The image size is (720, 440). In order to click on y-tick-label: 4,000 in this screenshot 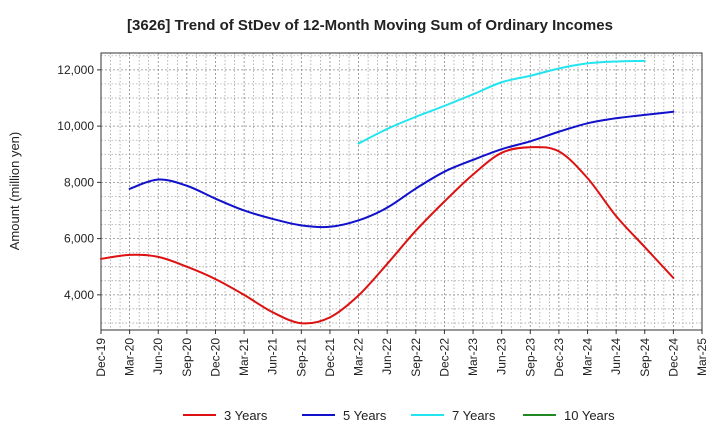, I will do `click(79, 295)`.